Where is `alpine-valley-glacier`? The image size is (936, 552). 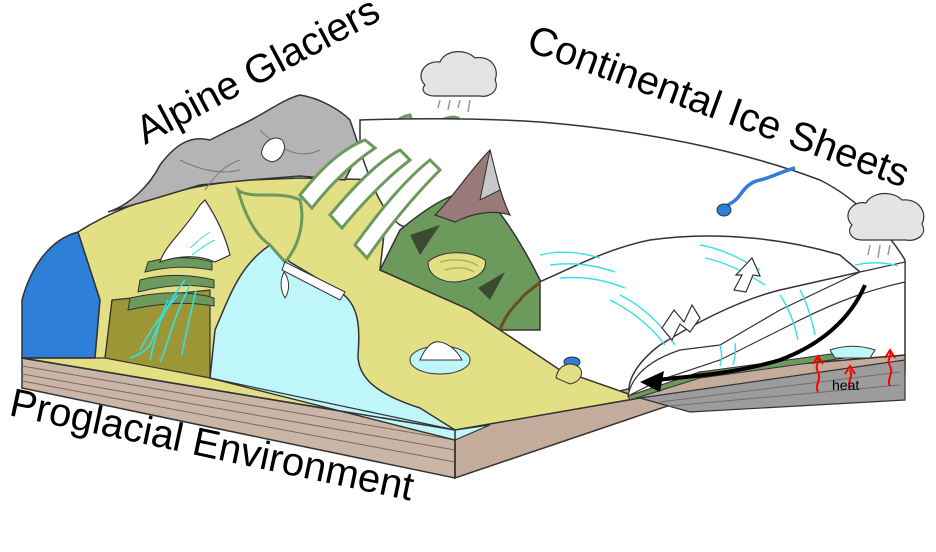
alpine-valley-glacier is located at coordinates (195, 231).